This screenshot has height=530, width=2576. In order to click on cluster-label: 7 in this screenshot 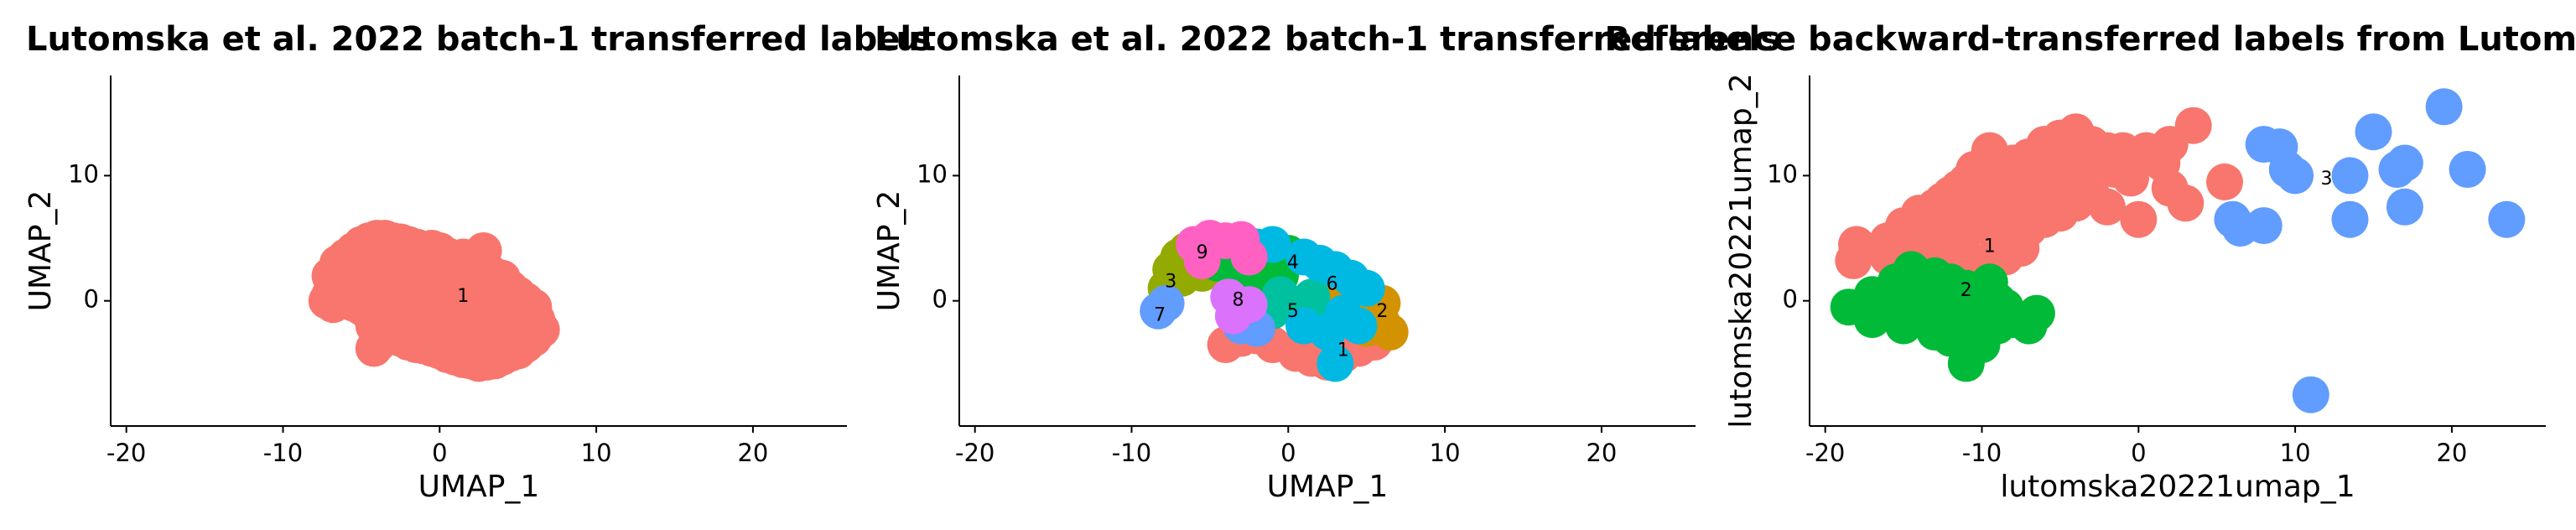, I will do `click(1160, 315)`.